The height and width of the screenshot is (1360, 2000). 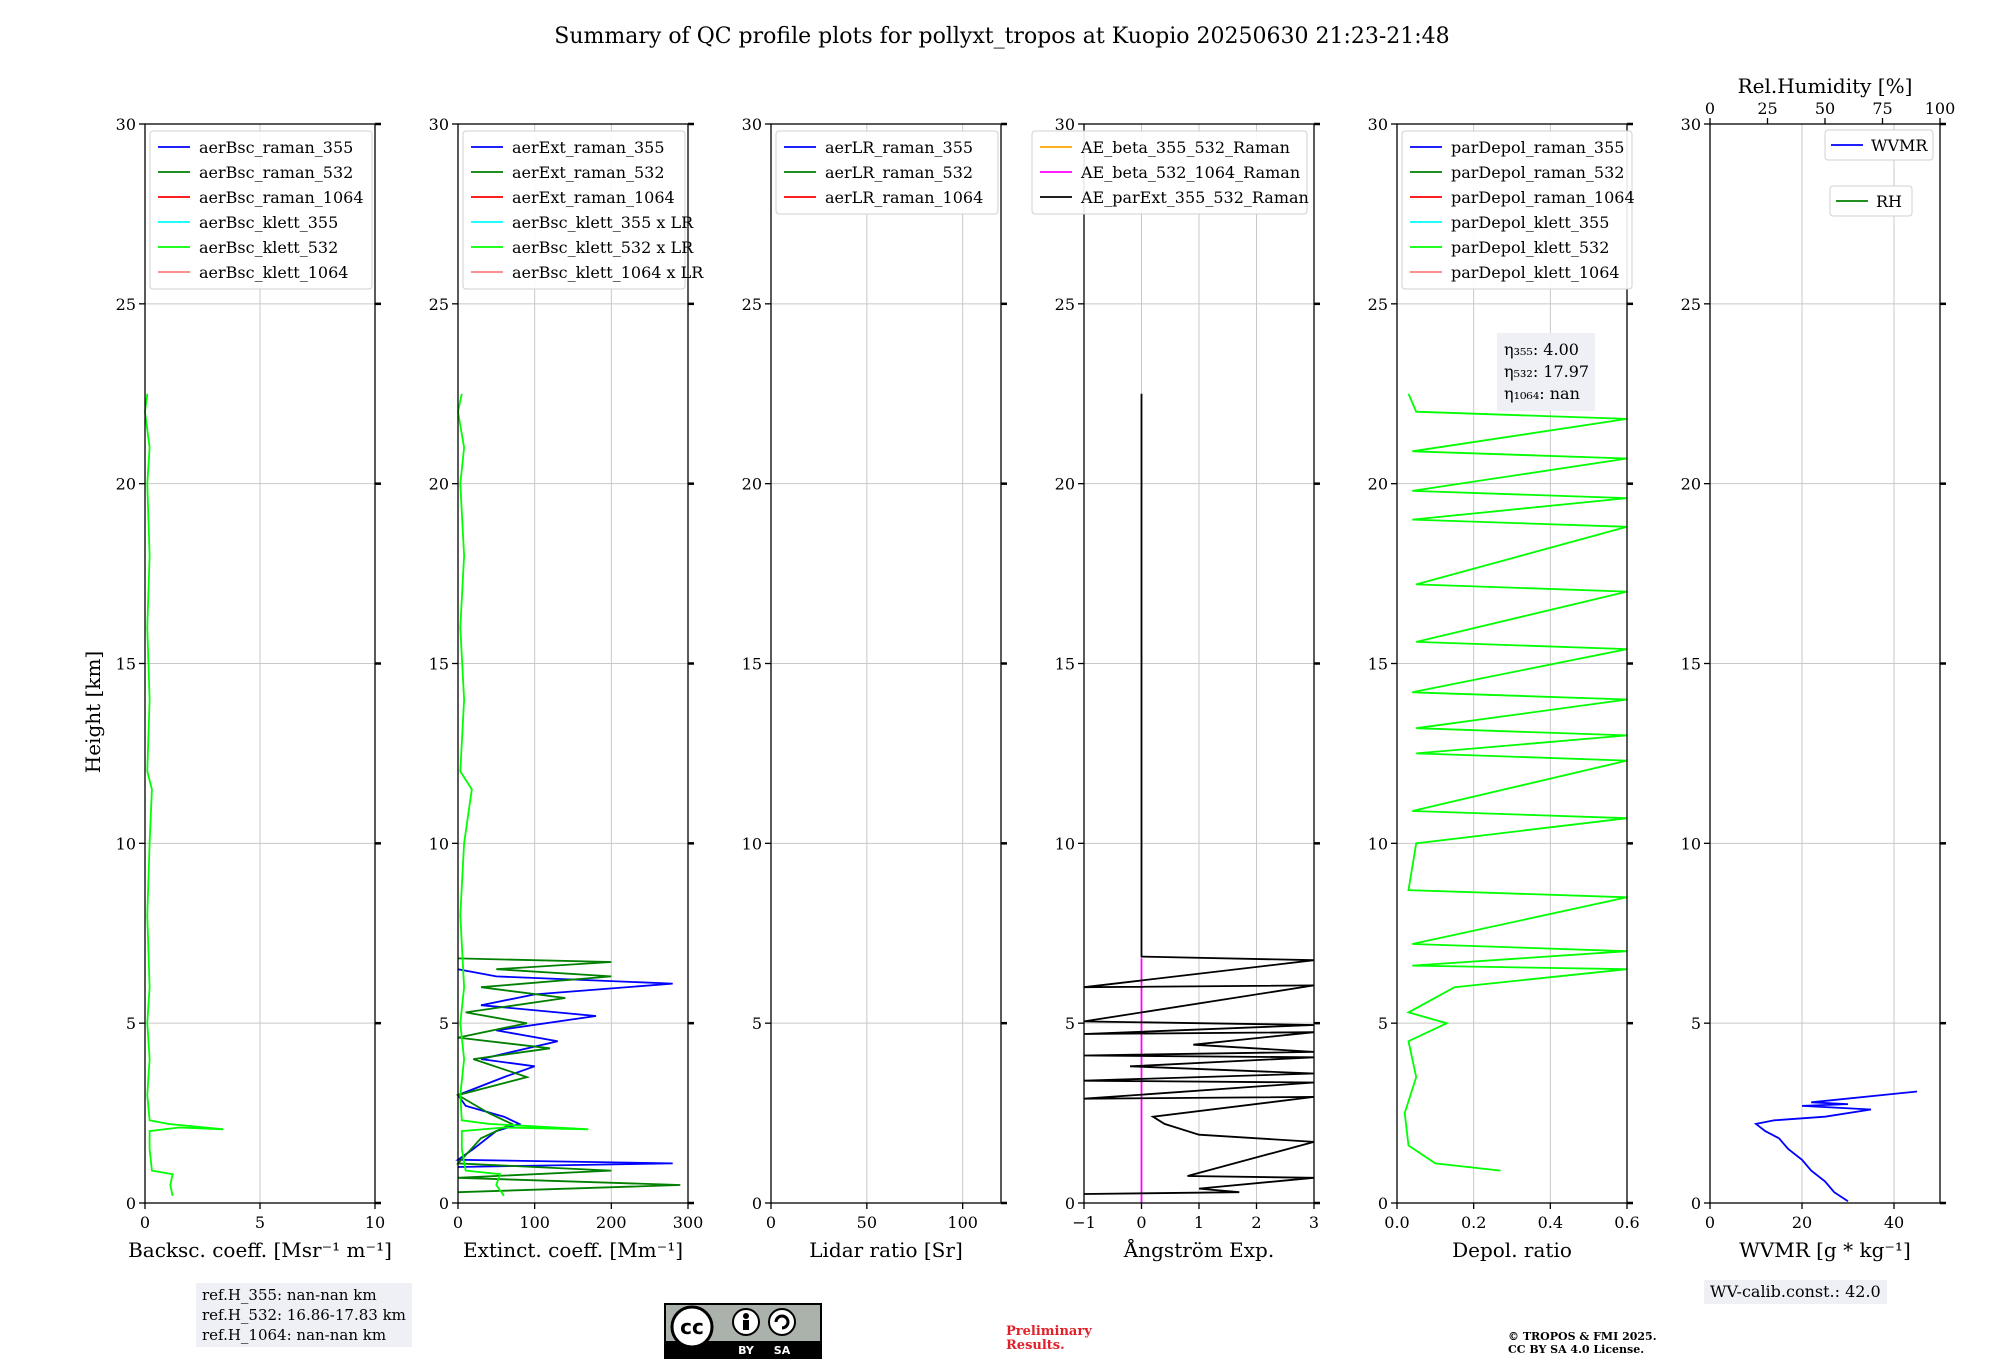 I want to click on x-tick-label: 5, so click(x=260, y=1222).